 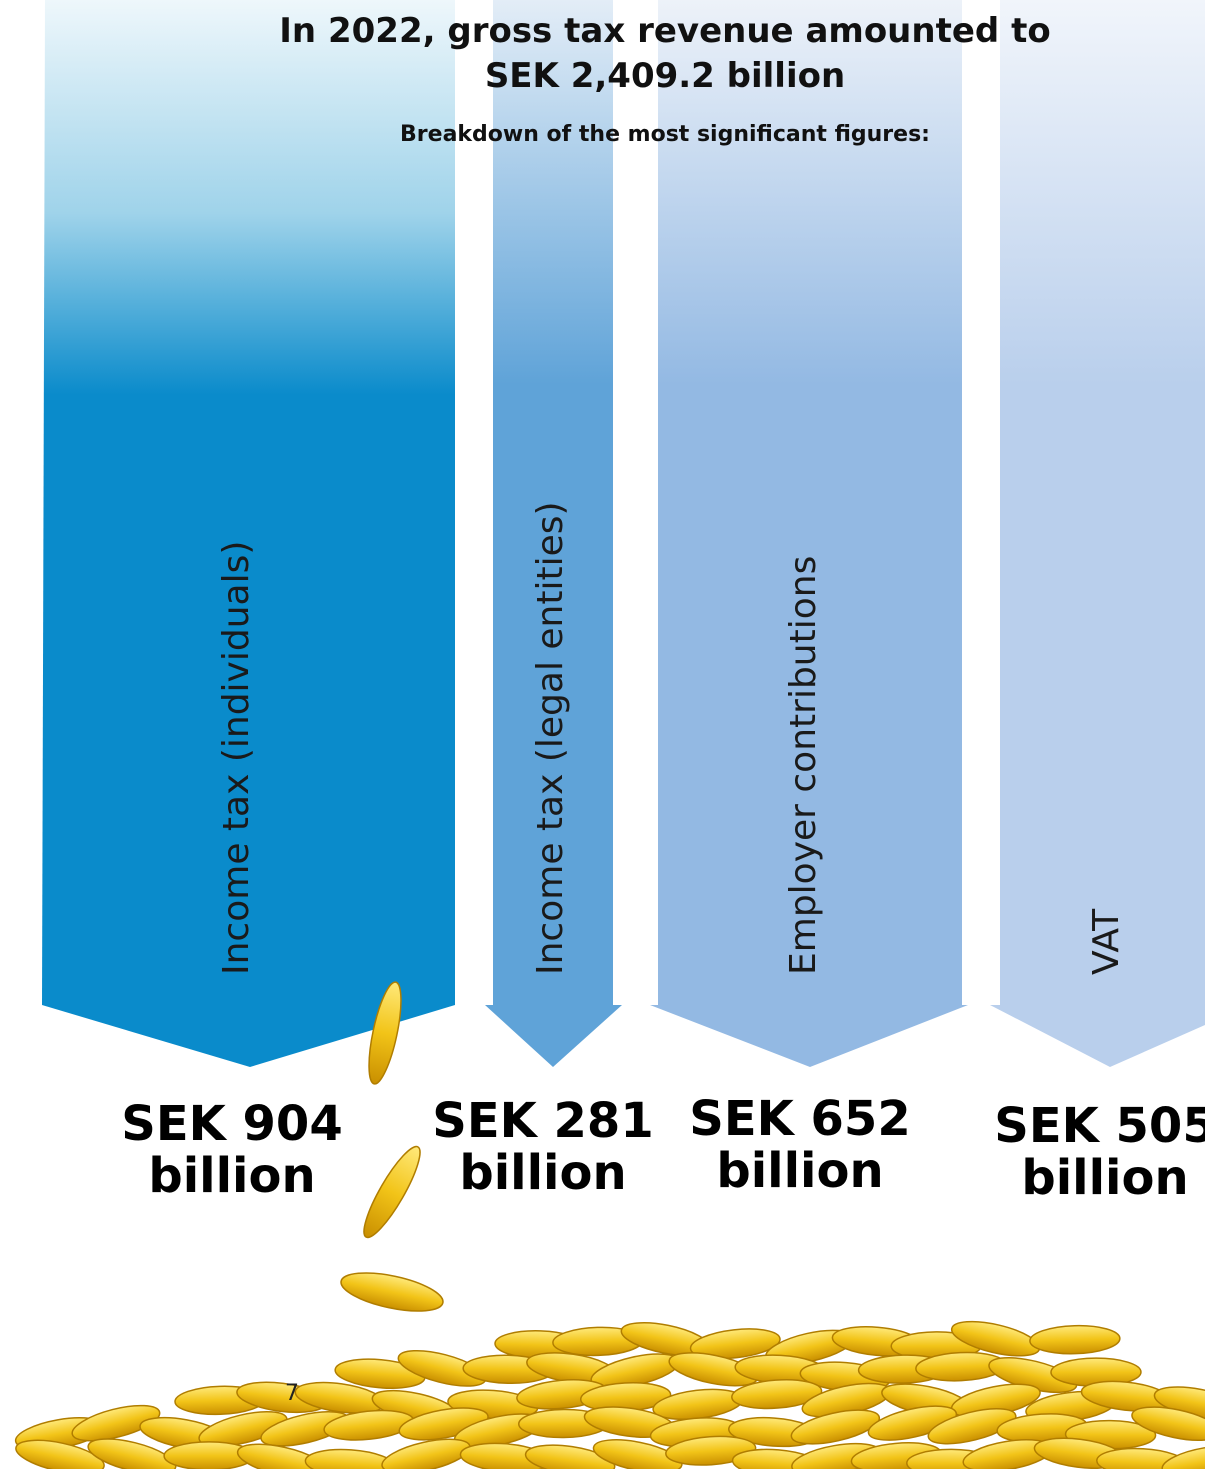 What do you see at coordinates (665, 76) in the screenshot?
I see `title: SEK 2,409.2 billion` at bounding box center [665, 76].